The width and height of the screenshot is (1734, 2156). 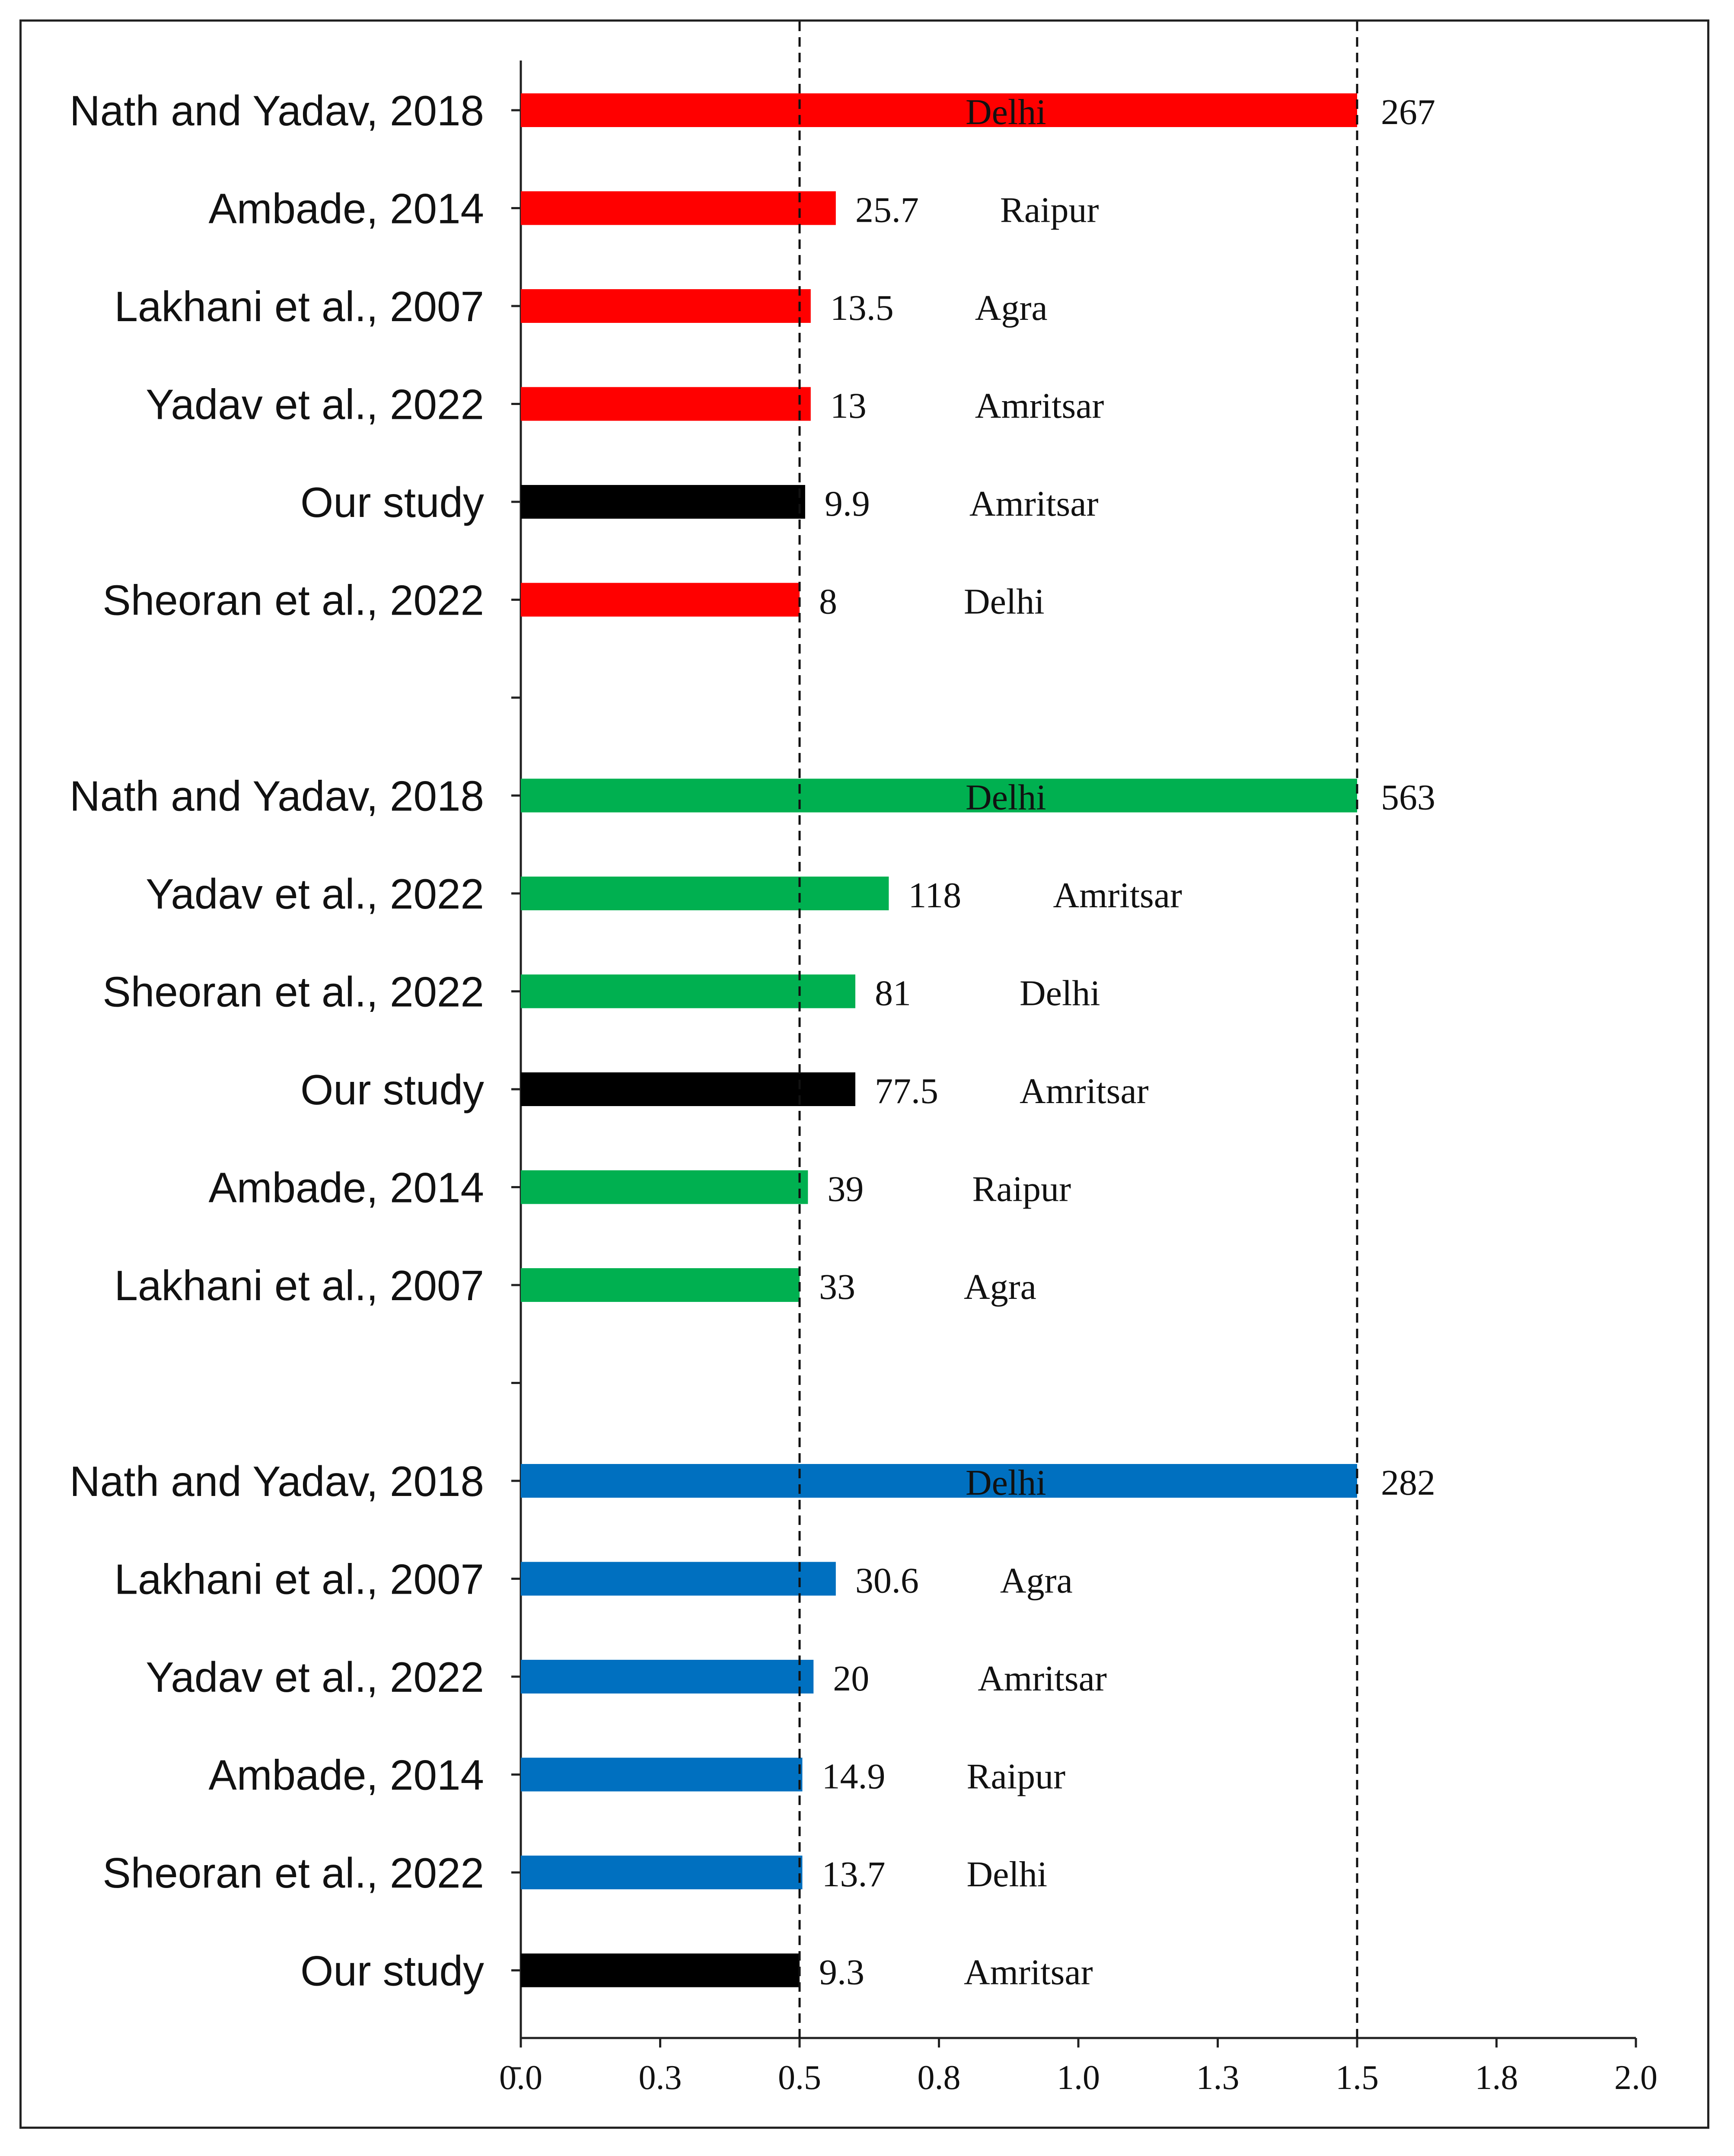 I want to click on data-label: 14.9, so click(x=854, y=1777).